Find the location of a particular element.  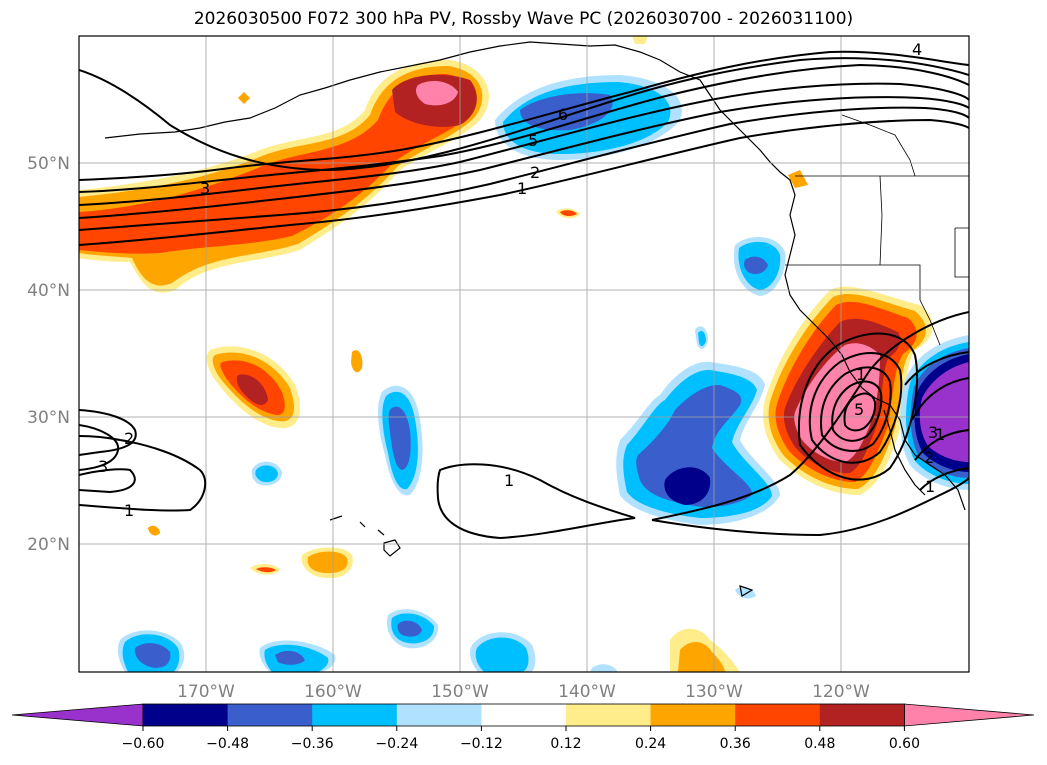

colorbar-tick-label: −0.36 is located at coordinates (312, 744).